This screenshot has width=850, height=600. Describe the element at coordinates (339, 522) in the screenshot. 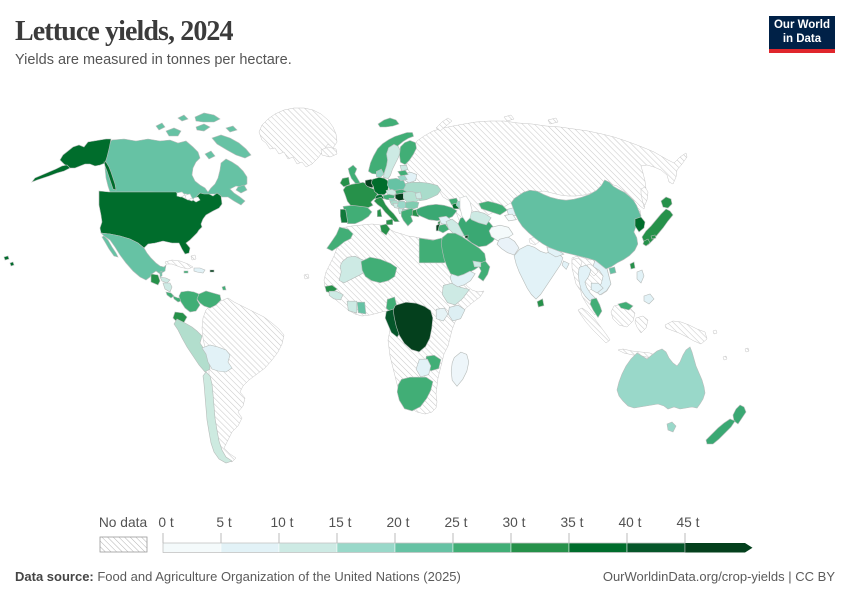

I see `svg-text: 15 t` at that location.